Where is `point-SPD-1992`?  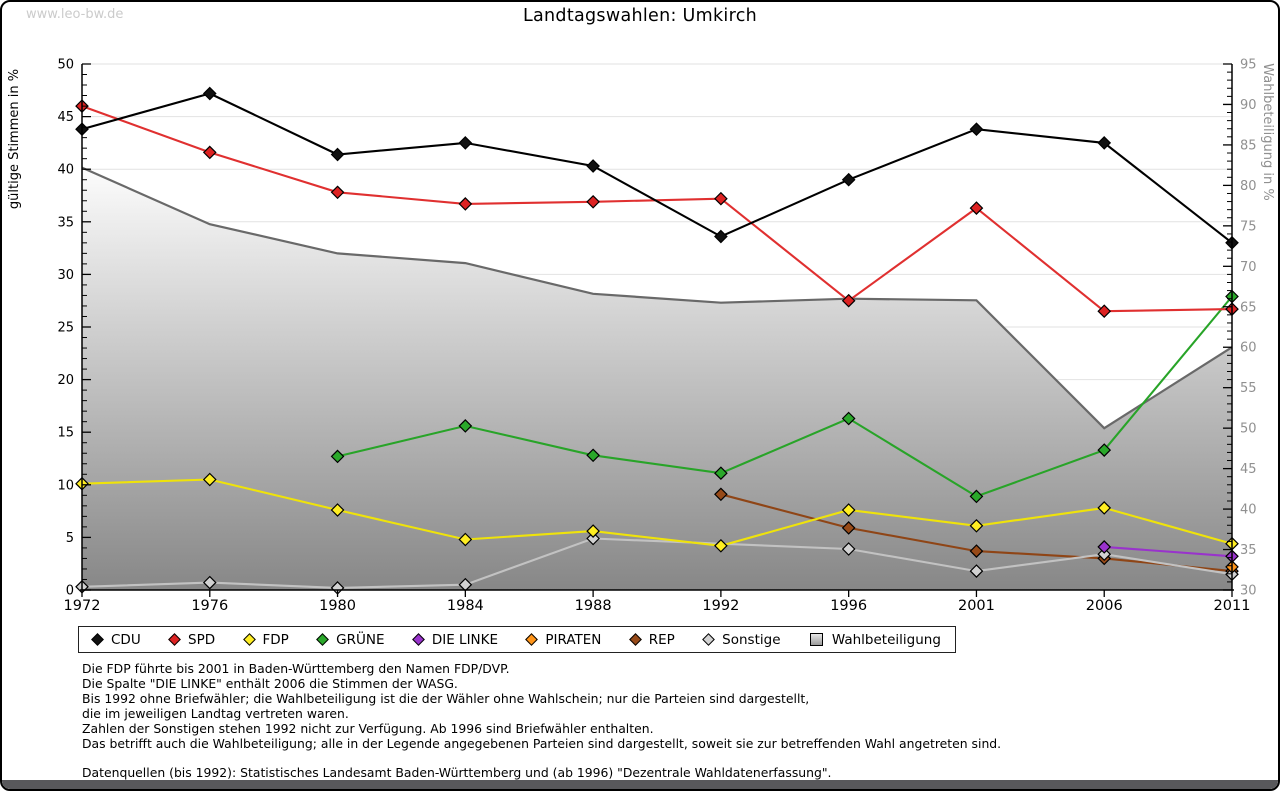
point-SPD-1992 is located at coordinates (721, 198).